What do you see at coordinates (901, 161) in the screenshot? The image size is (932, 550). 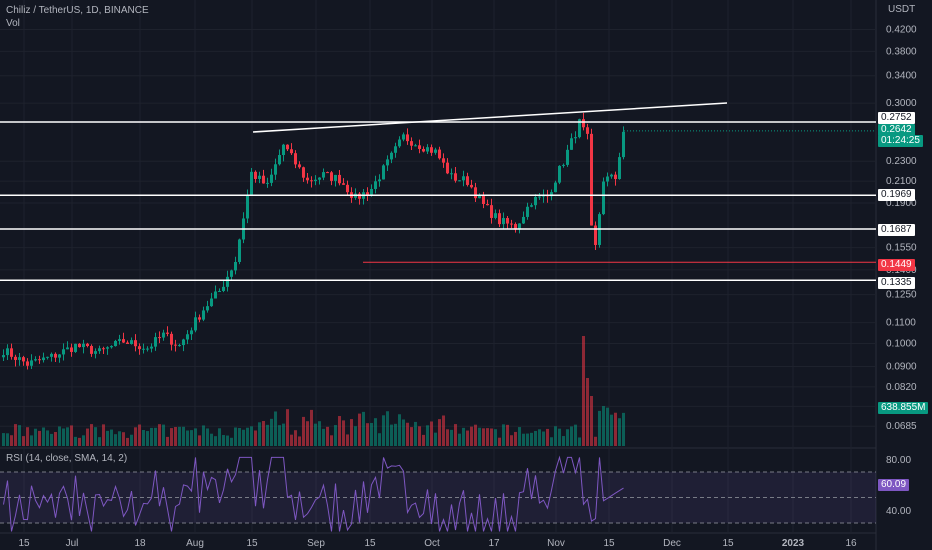 I see `price-tick-label: 0.2300` at bounding box center [901, 161].